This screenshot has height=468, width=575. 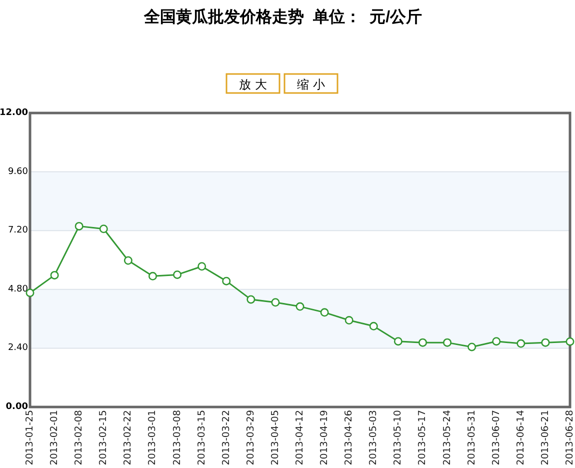 I want to click on y-tick-label: 4.80, so click(x=18, y=289).